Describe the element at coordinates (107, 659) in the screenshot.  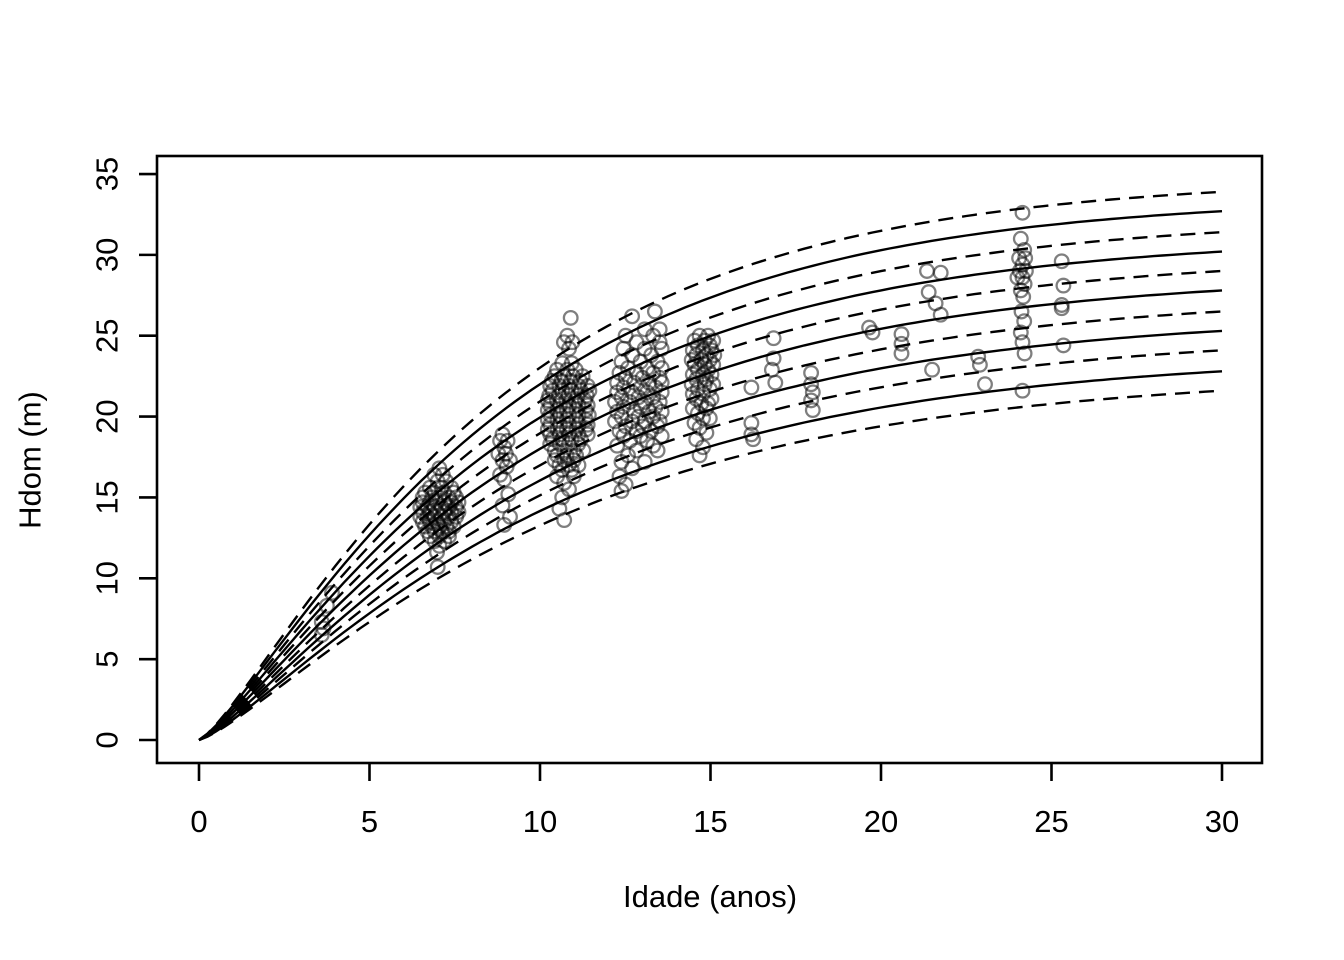
I see `y-tick-label: 5` at that location.